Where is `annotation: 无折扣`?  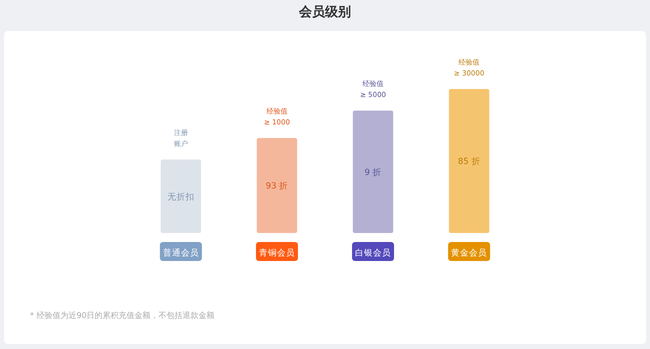 annotation: 无折扣 is located at coordinates (180, 196).